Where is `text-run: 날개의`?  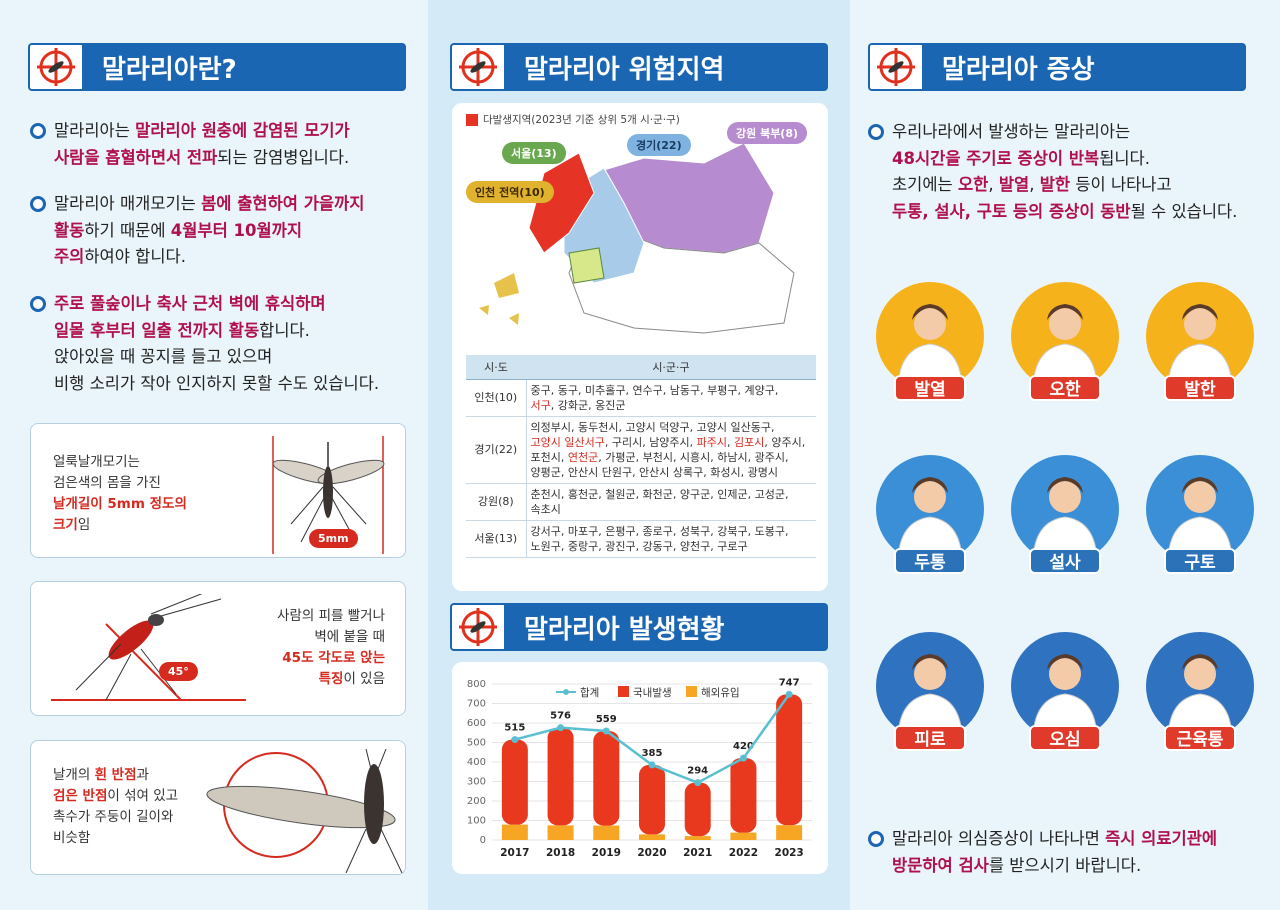
text-run: 날개의 is located at coordinates (74, 775).